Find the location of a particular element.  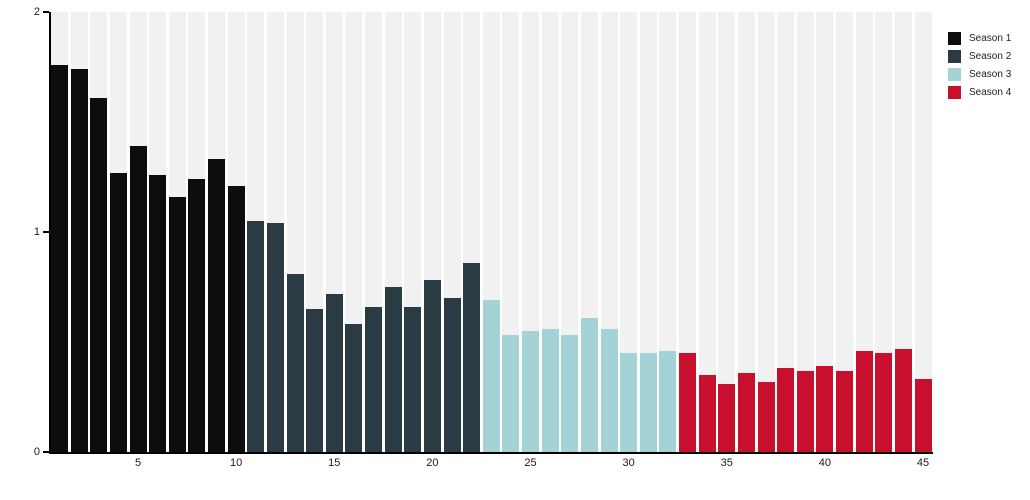

x-tick-label-35: 35 is located at coordinates (726, 463).